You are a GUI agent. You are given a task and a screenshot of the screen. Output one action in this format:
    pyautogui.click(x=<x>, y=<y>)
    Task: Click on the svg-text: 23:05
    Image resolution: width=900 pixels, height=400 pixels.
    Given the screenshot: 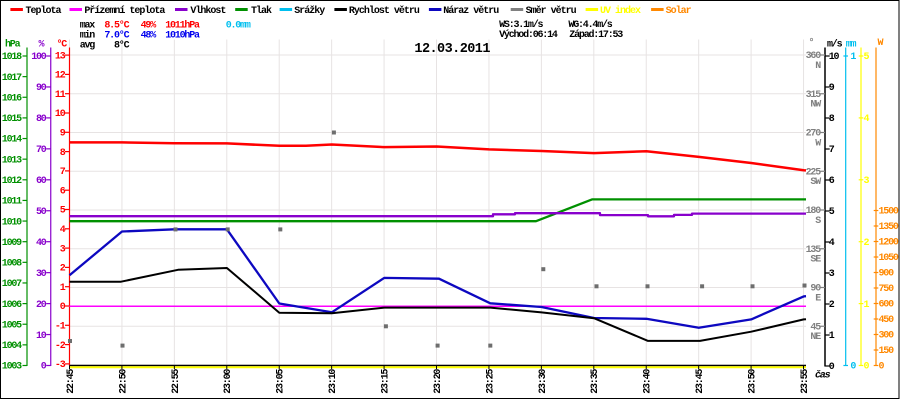 What is the action you would take?
    pyautogui.click(x=281, y=381)
    